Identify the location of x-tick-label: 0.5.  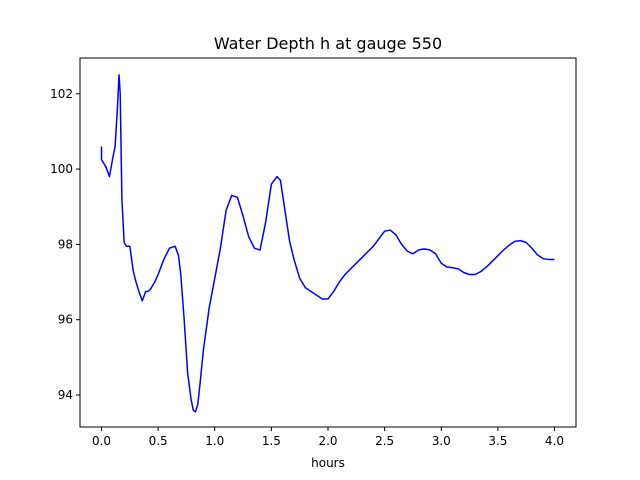
(158, 441).